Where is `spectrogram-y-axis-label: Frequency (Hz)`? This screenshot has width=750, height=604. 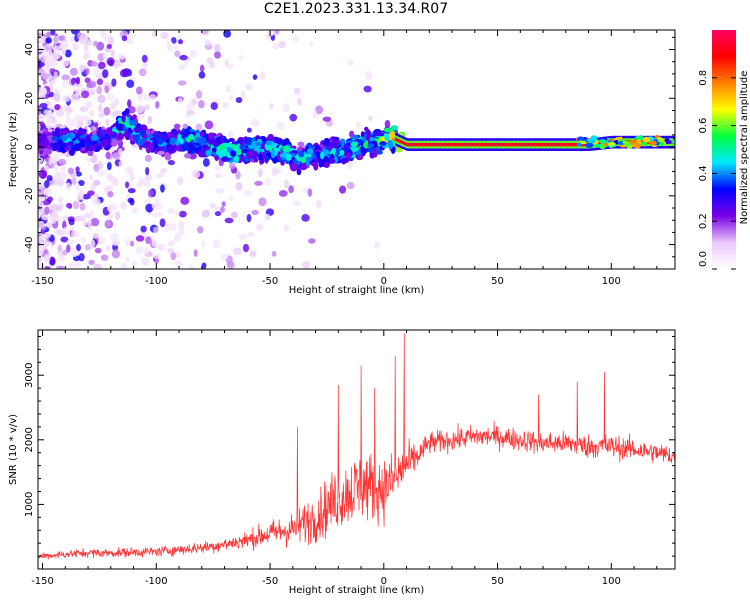 spectrogram-y-axis-label: Frequency (Hz) is located at coordinates (13, 150).